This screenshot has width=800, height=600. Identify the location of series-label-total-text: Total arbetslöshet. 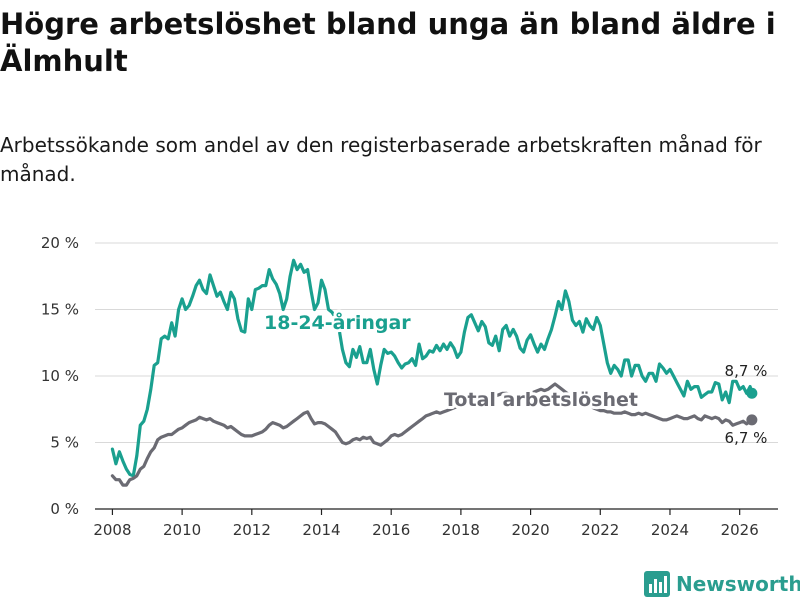
(541, 400).